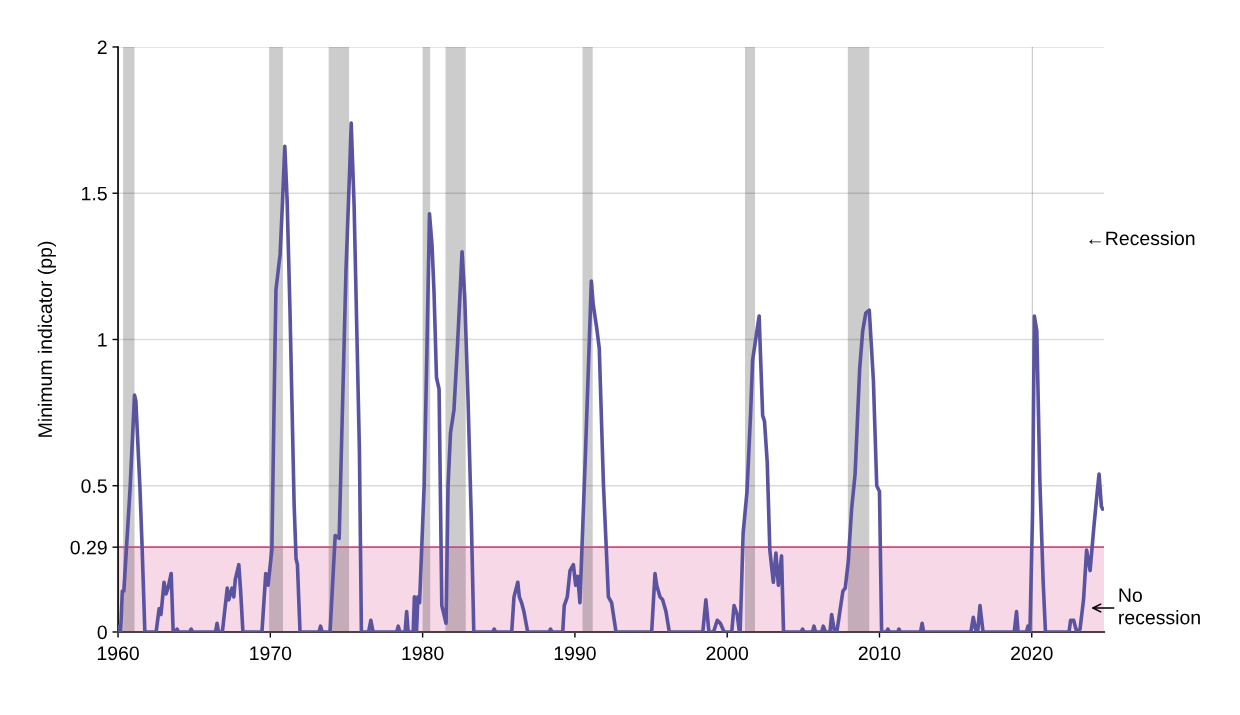  I want to click on y-tick-label: 1.5, so click(94, 193).